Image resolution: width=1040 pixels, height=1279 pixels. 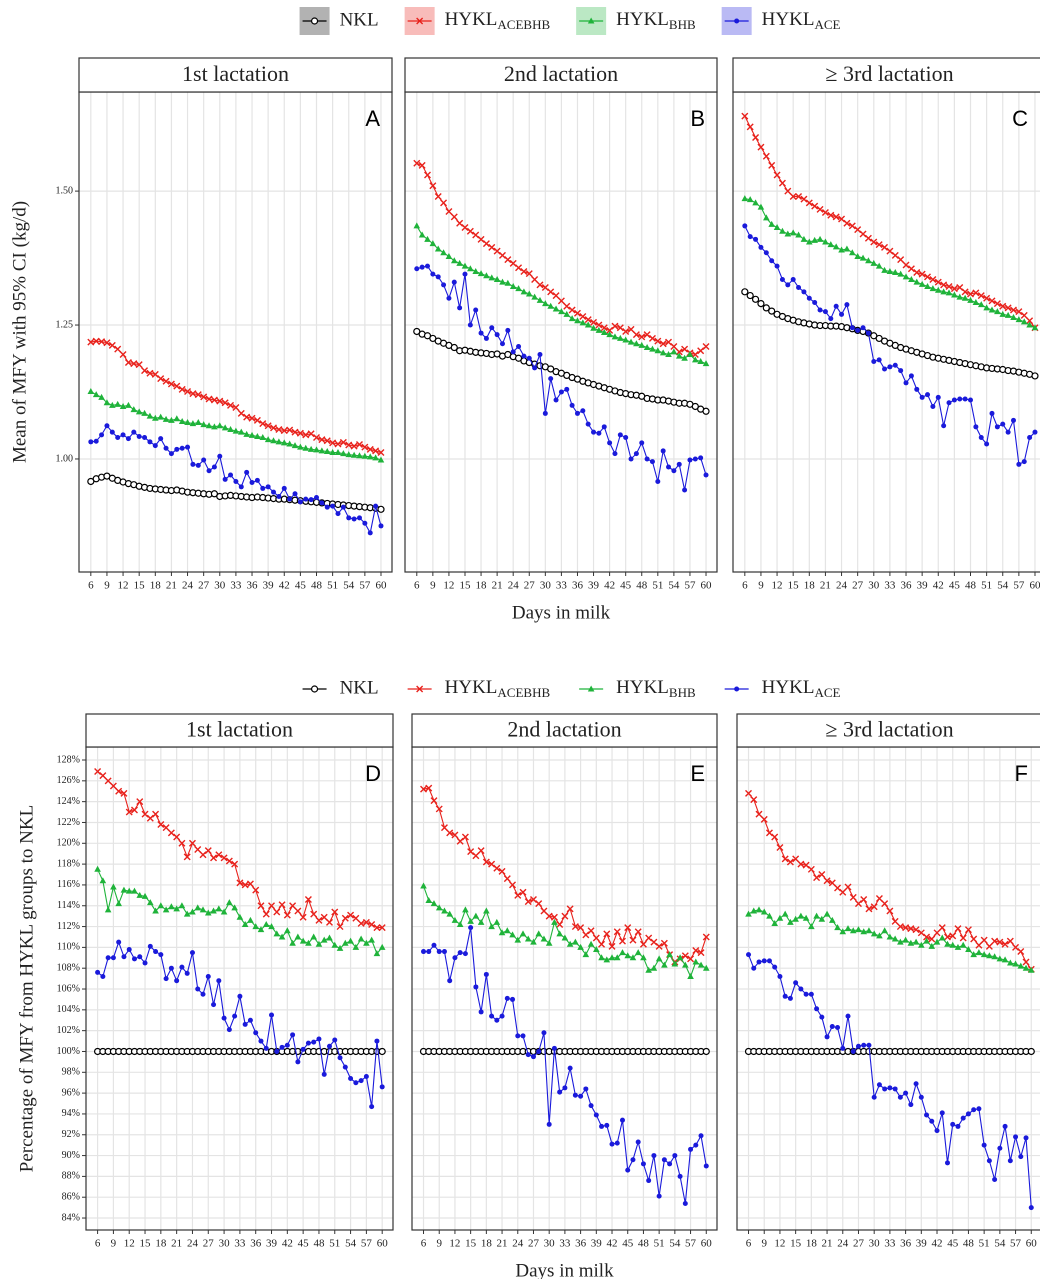 I want to click on y-tick-label: 114%, so click(x=68, y=905).